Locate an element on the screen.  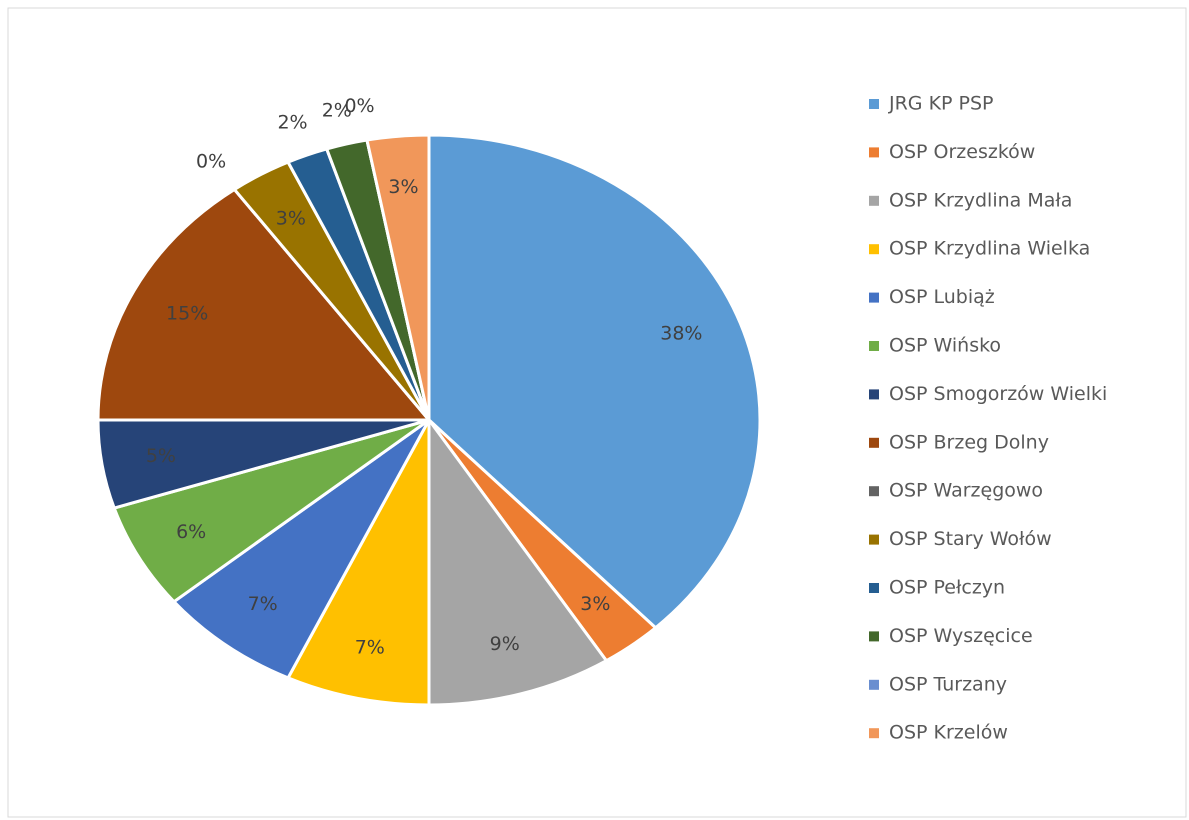
legend-label: OSP Krzelów is located at coordinates (948, 733).